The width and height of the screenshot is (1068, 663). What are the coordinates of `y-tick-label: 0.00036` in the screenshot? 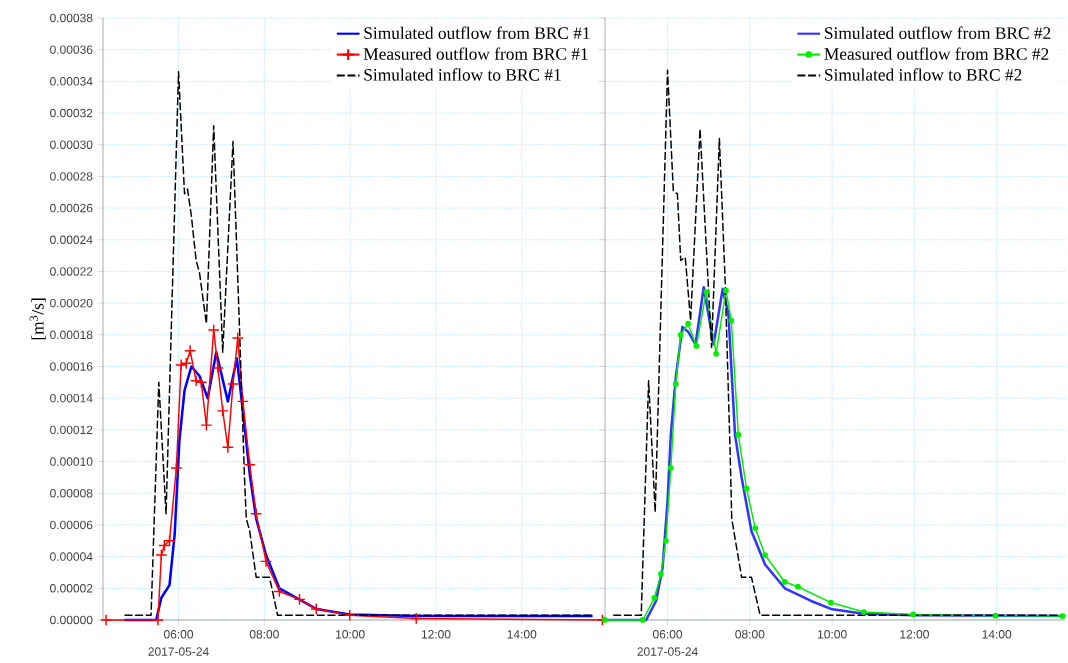 It's located at (71, 49).